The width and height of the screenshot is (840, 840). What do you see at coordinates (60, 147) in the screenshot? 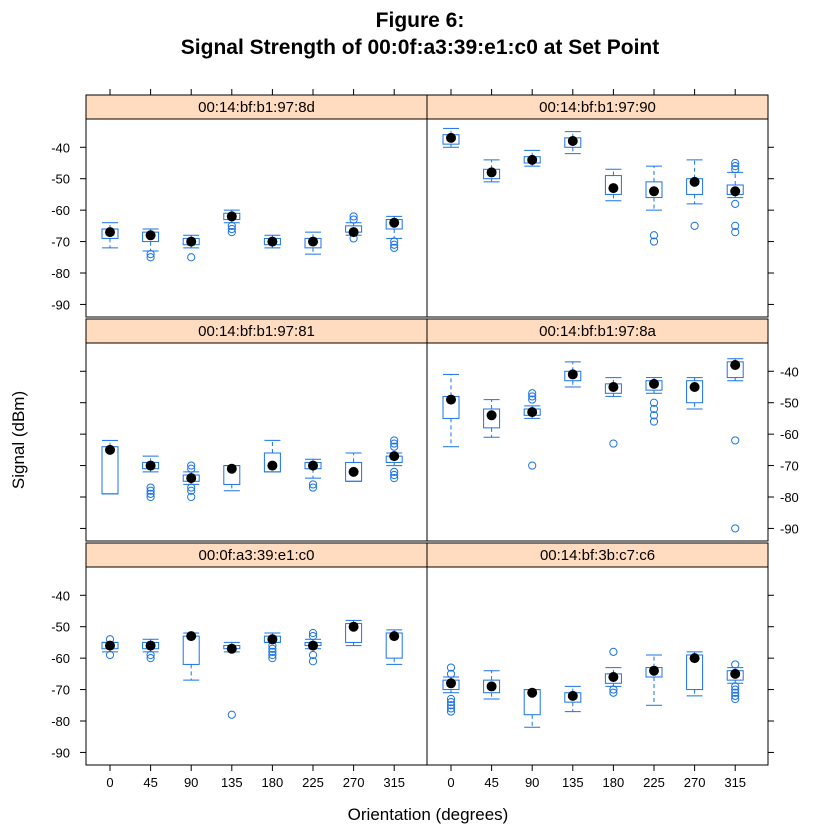
I see `y-tick-label: -40` at bounding box center [60, 147].